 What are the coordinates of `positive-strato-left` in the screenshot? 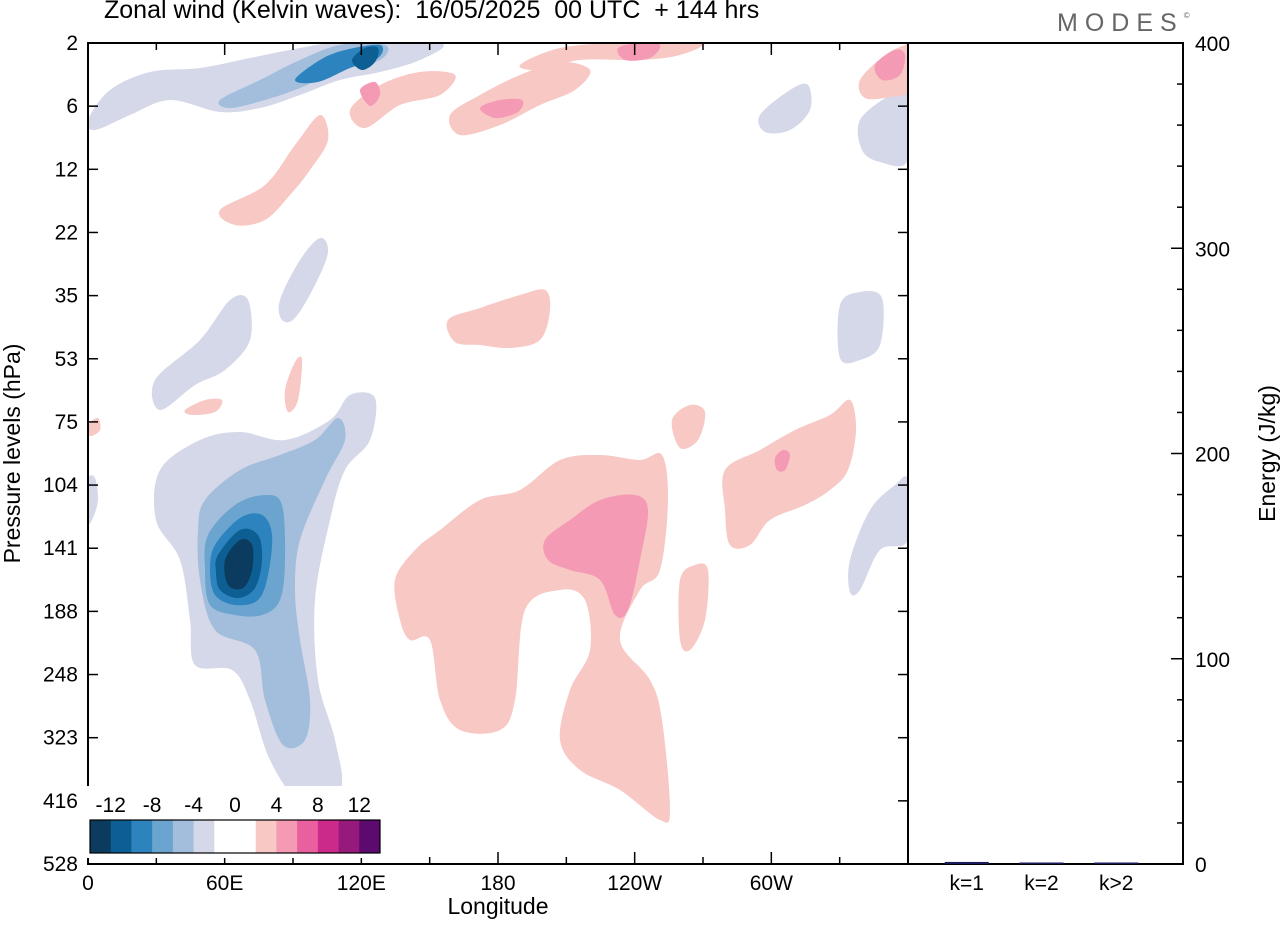 It's located at (402, 100).